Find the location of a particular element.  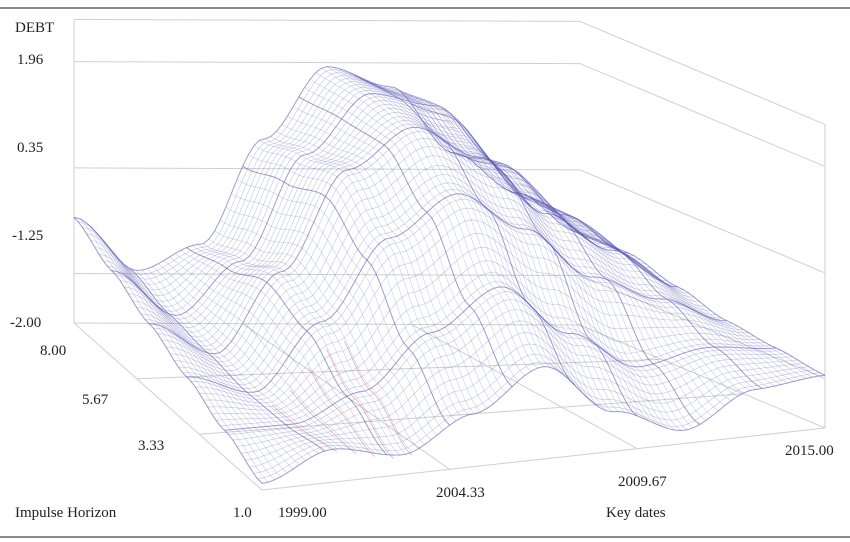

bottom-rule is located at coordinates (425, 537).